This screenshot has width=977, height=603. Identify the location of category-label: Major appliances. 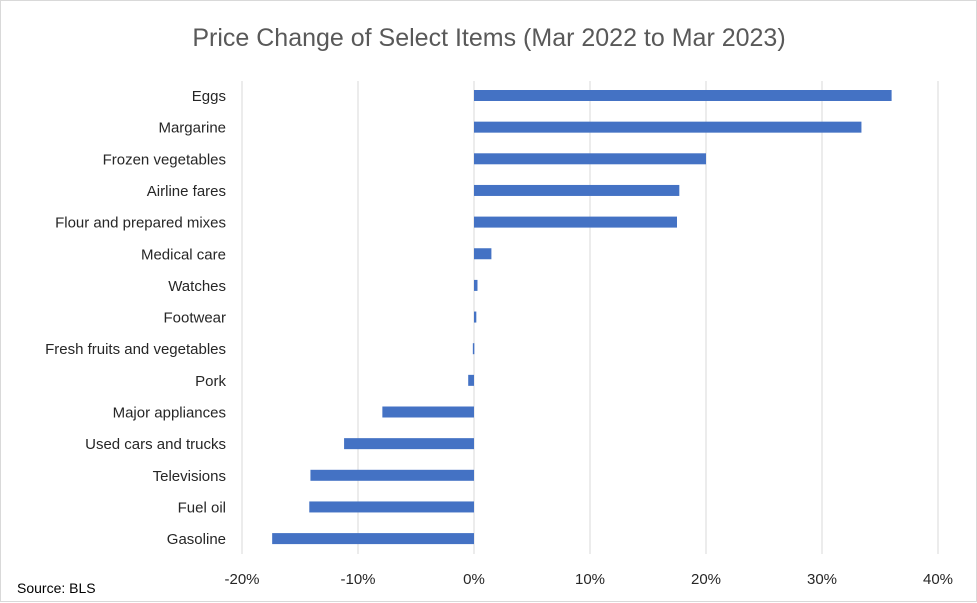
(169, 413).